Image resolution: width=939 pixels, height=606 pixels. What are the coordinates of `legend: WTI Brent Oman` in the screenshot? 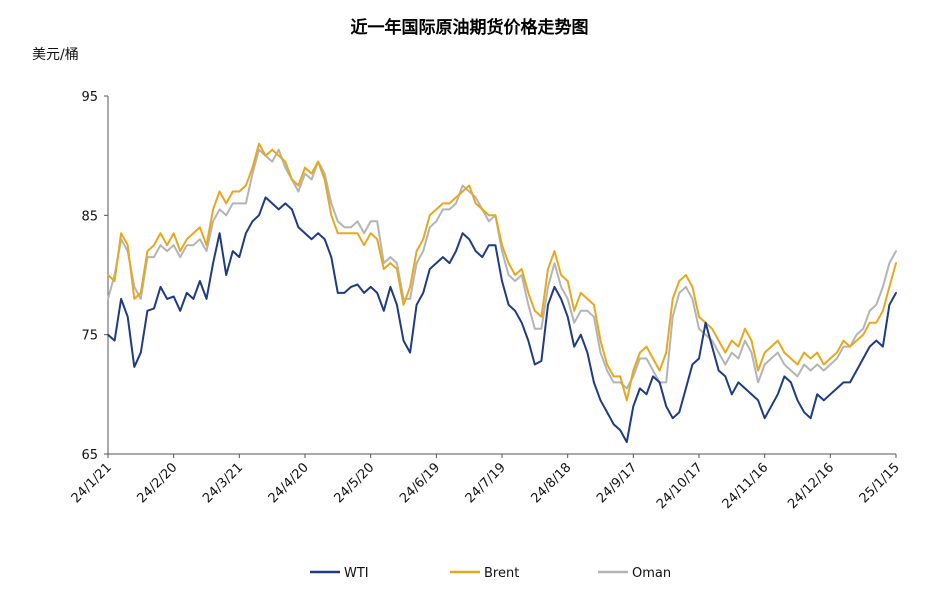 It's located at (490, 573).